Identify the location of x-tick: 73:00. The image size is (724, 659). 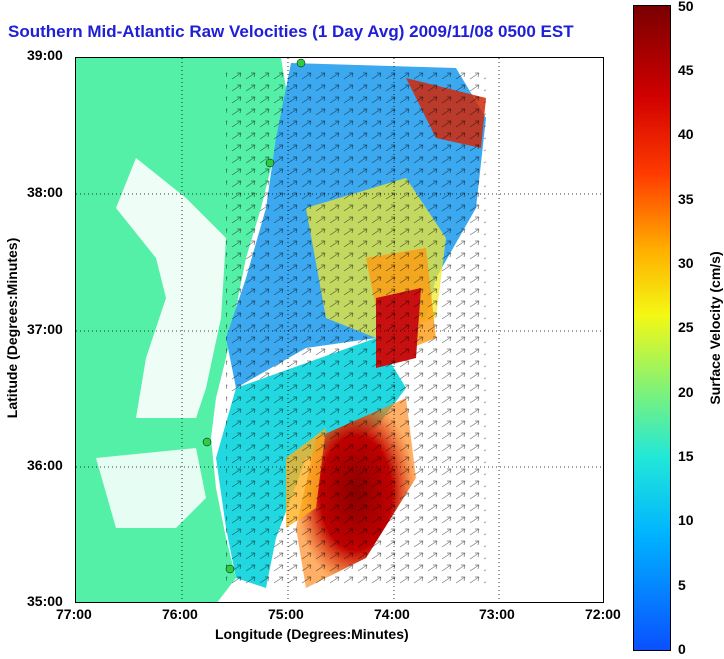
(497, 614).